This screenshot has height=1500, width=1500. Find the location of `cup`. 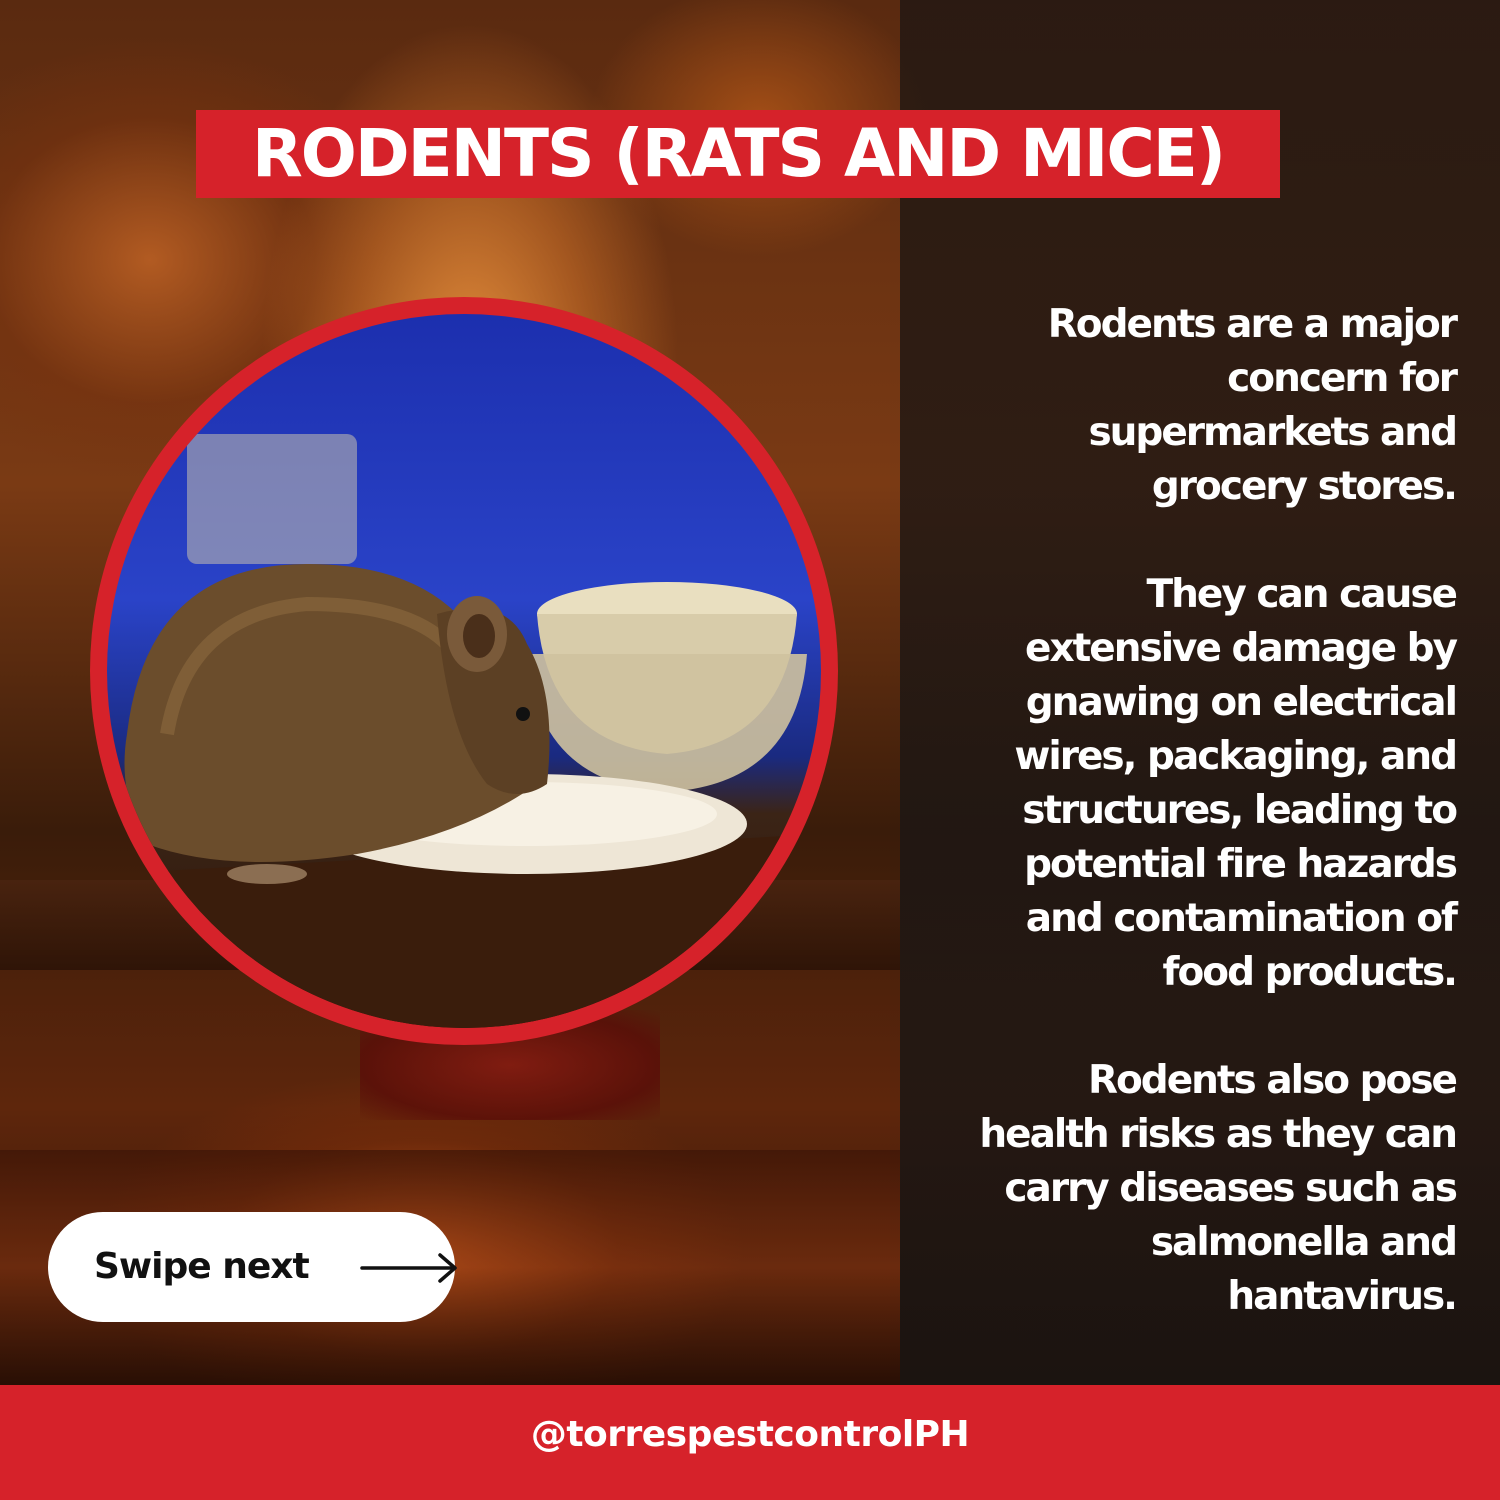

cup is located at coordinates (272, 499).